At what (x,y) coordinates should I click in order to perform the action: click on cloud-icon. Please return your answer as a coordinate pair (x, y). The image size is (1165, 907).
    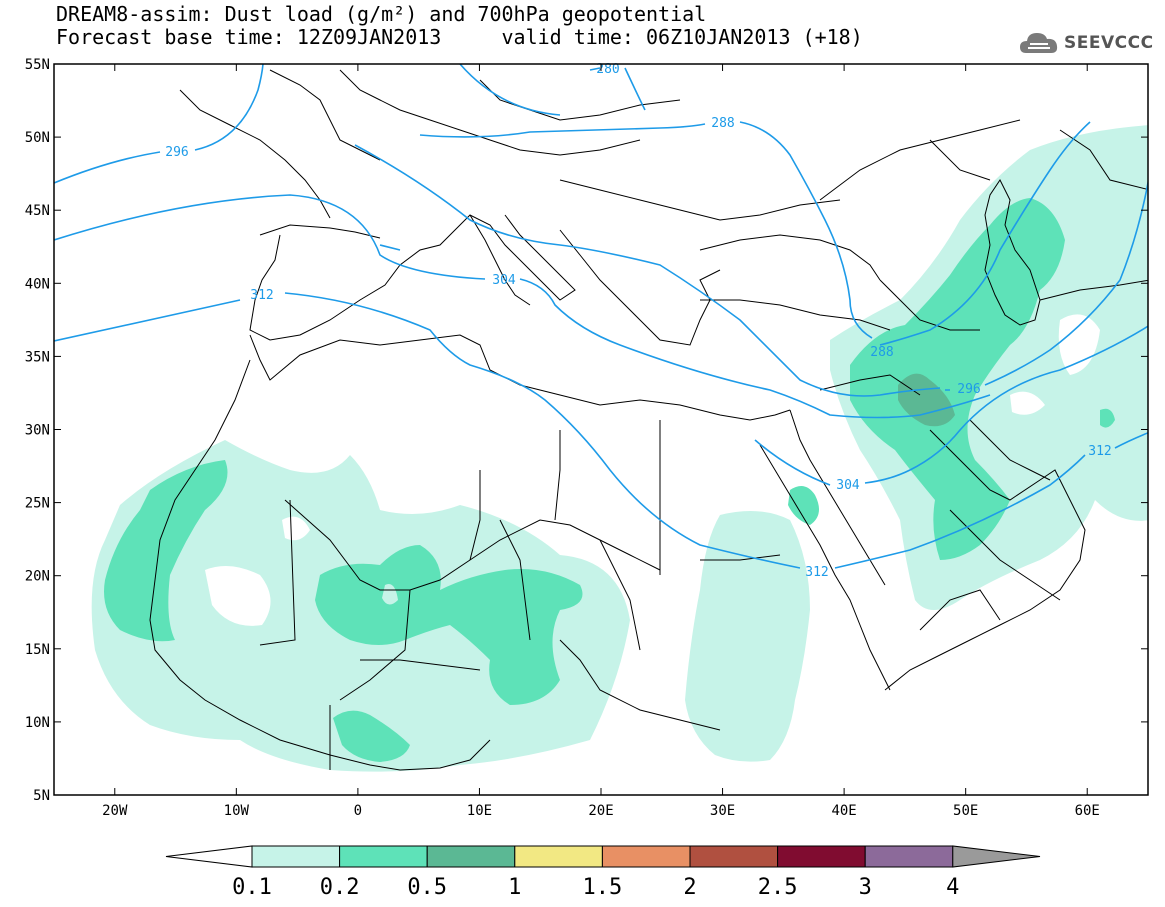
    Looking at the image, I should click on (1039, 43).